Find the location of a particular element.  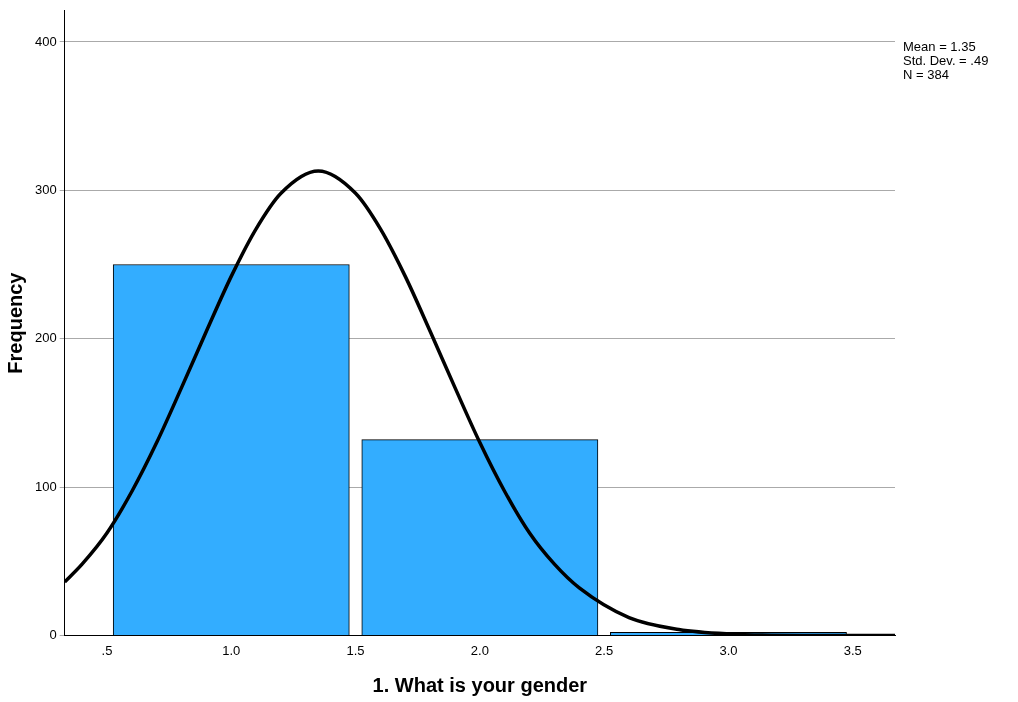

x-tick-label: 3.5 is located at coordinates (852, 650).